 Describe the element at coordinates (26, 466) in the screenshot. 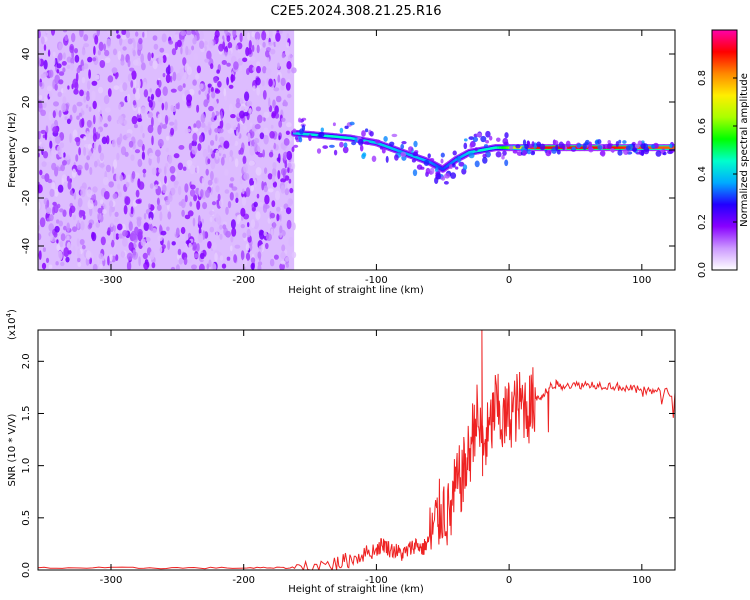

I see `y-tick-label: 1.0` at that location.